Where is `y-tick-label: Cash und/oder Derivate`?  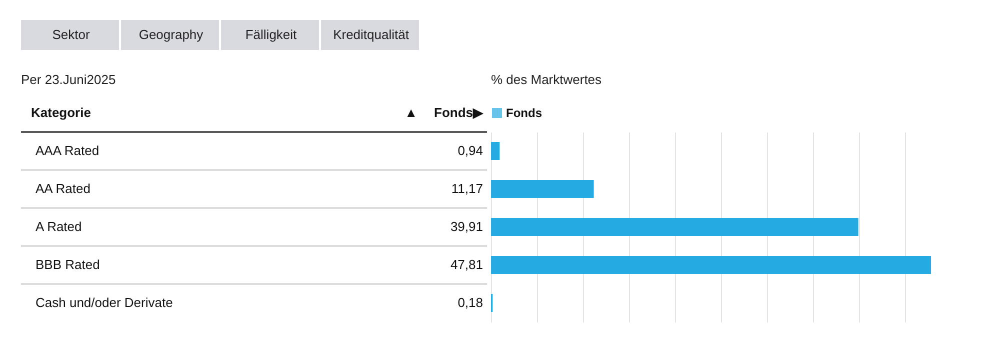 y-tick-label: Cash und/oder Derivate is located at coordinates (104, 302).